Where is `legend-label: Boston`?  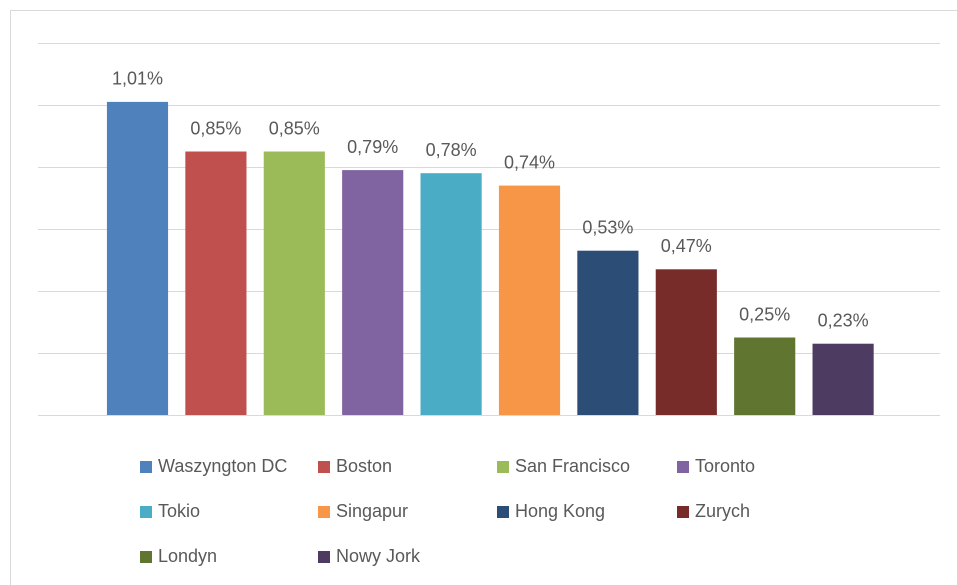 legend-label: Boston is located at coordinates (364, 466).